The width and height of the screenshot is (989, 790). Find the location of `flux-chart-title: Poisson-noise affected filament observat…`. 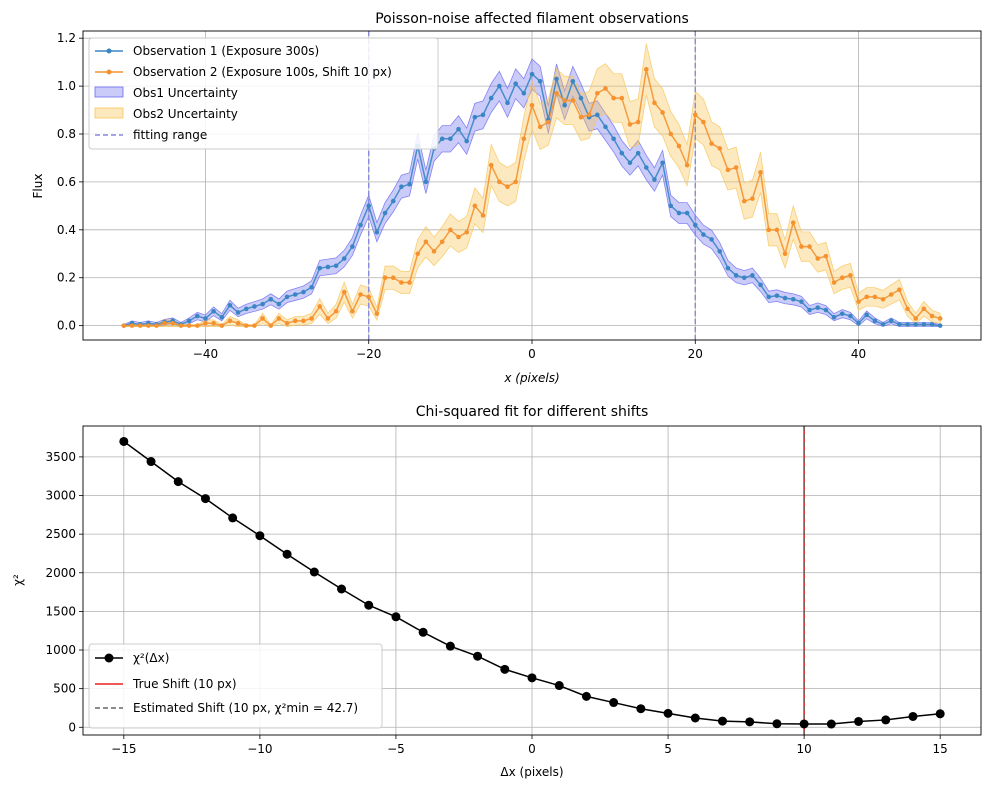

flux-chart-title: Poisson-noise affected filament observat… is located at coordinates (532, 19).